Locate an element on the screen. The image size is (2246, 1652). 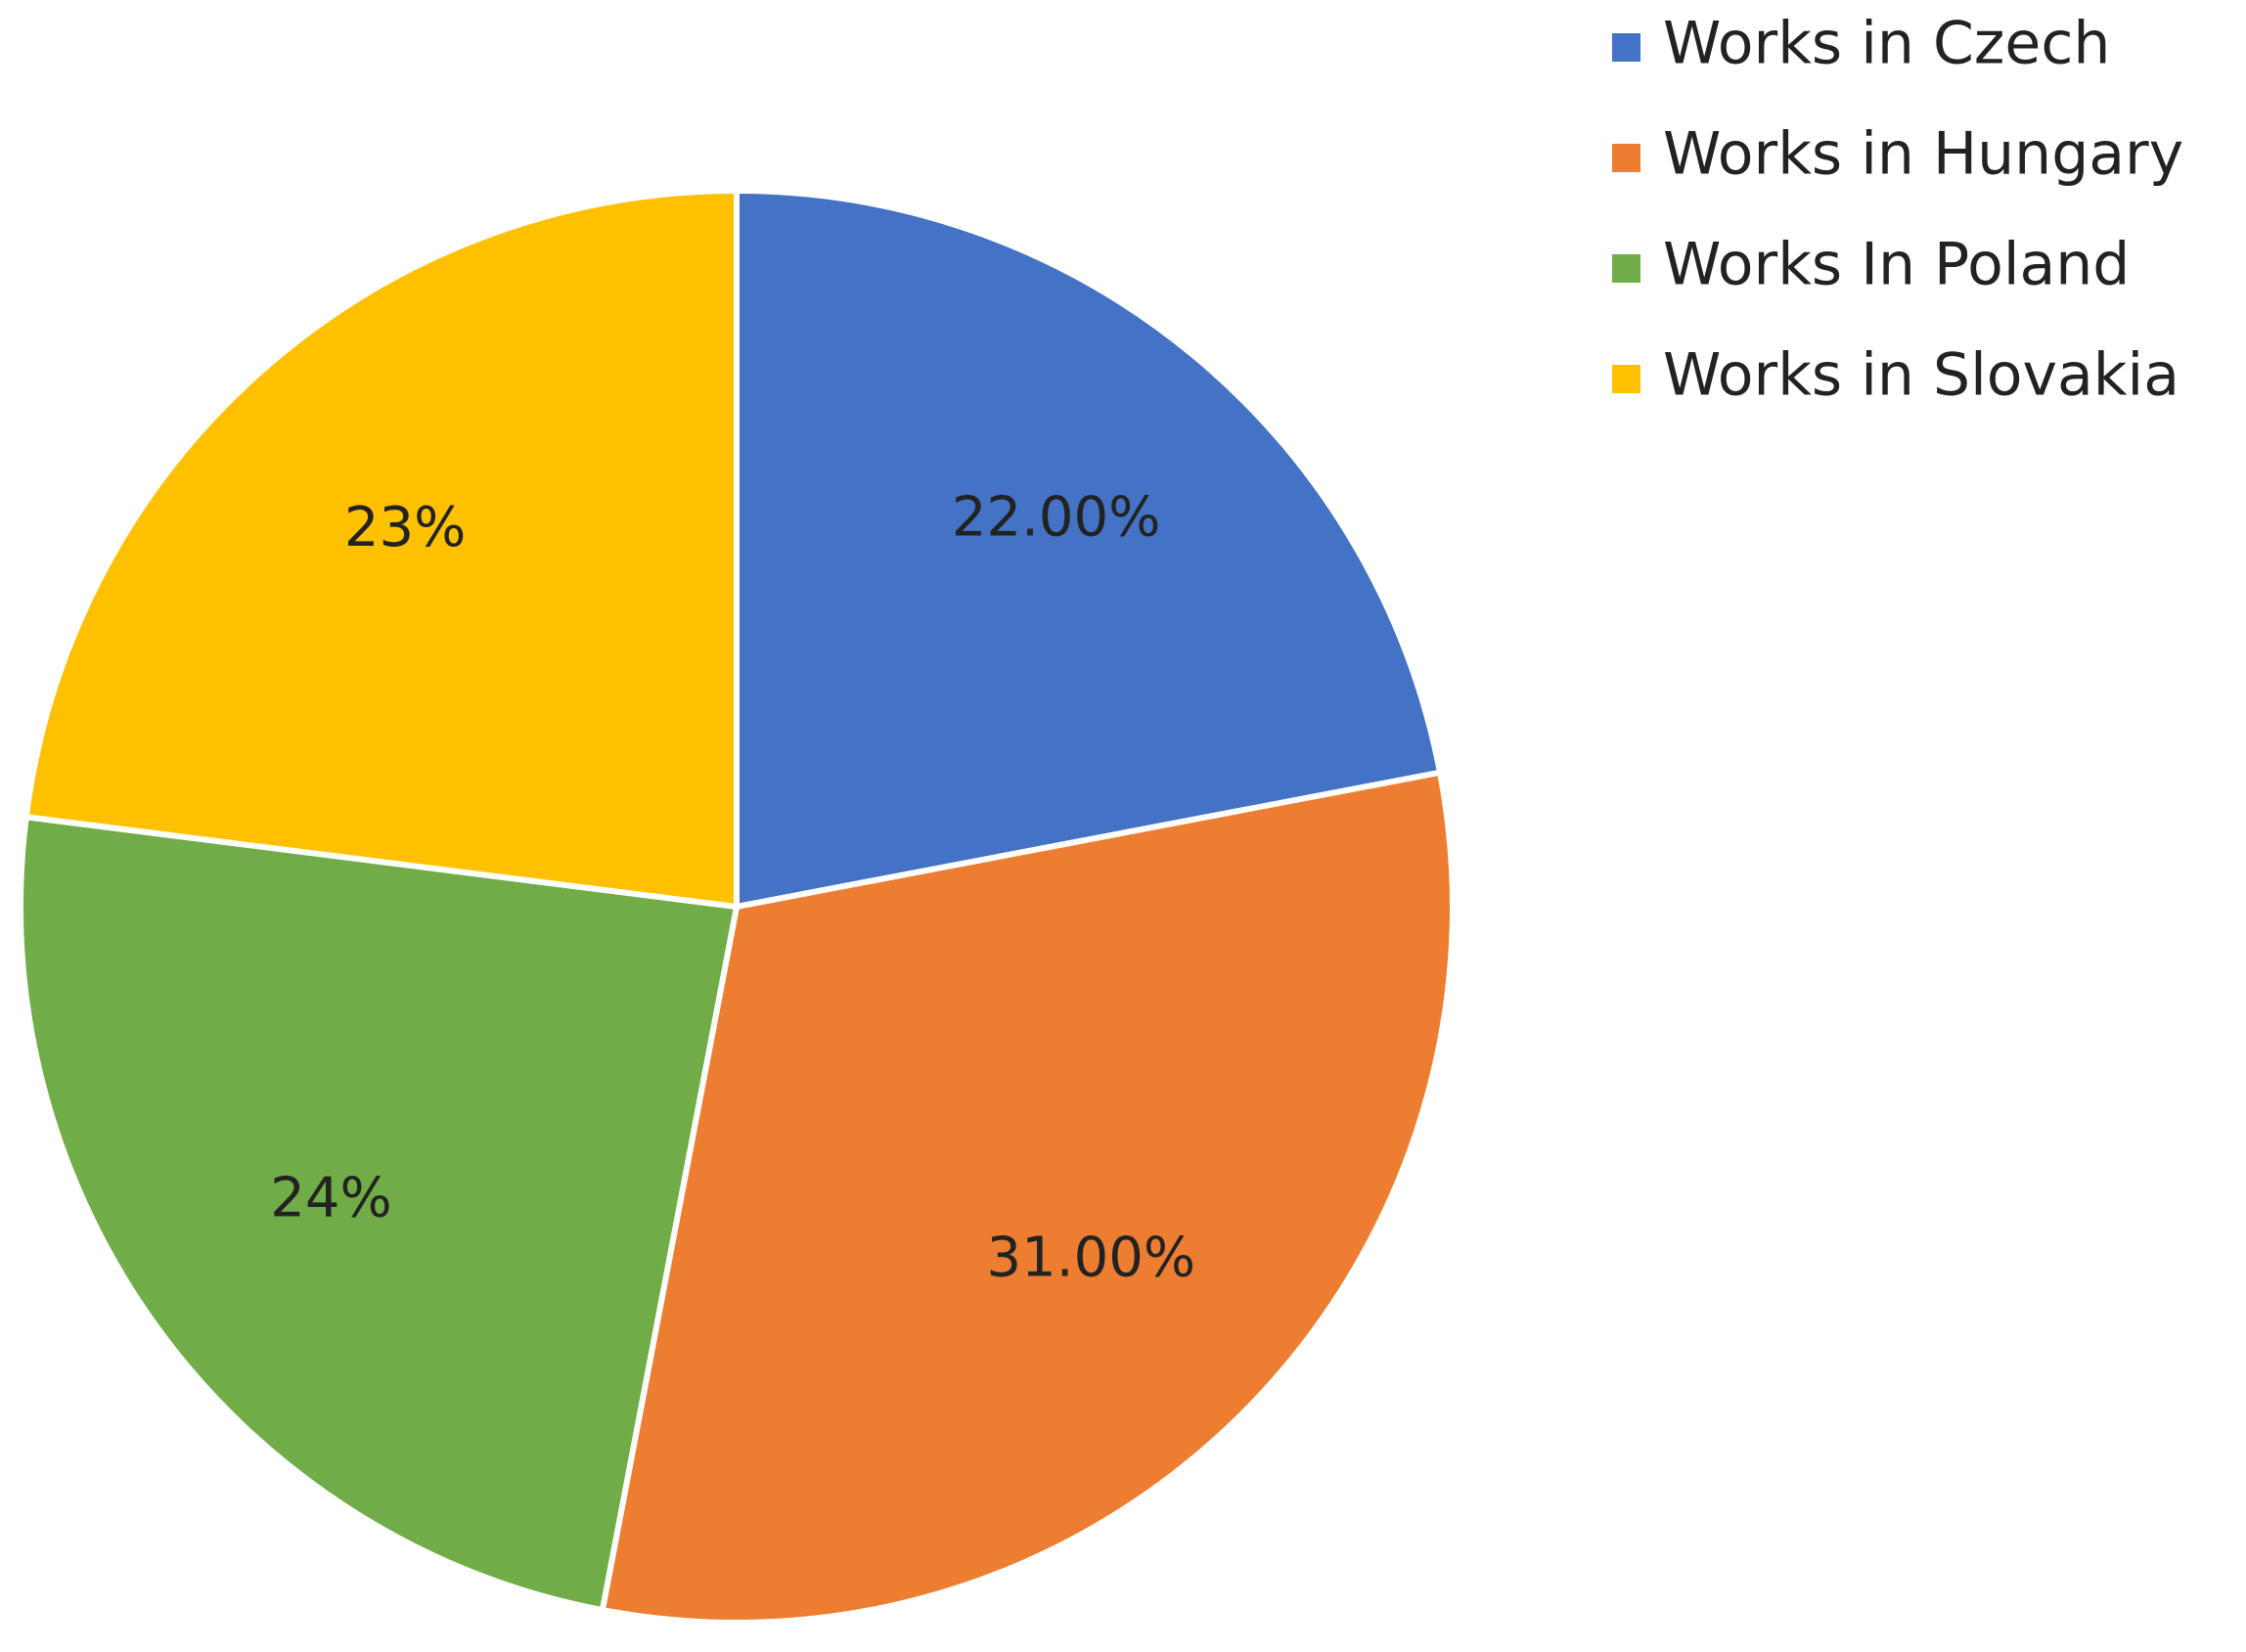
data-label: 24% is located at coordinates (330, 1198).